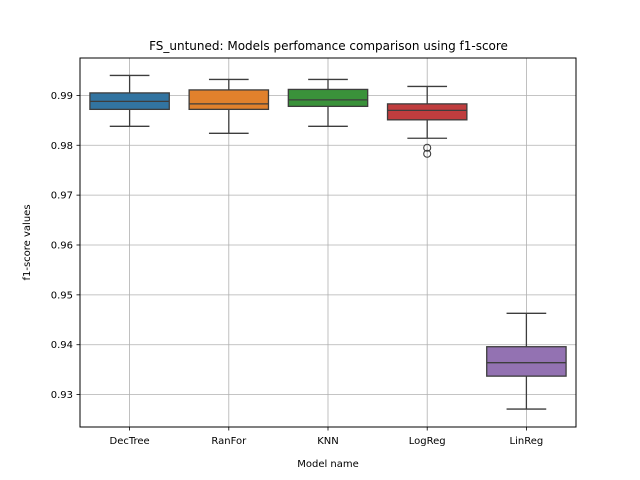 This screenshot has height=480, width=640. What do you see at coordinates (328, 441) in the screenshot?
I see `x-tick-label: KNN` at bounding box center [328, 441].